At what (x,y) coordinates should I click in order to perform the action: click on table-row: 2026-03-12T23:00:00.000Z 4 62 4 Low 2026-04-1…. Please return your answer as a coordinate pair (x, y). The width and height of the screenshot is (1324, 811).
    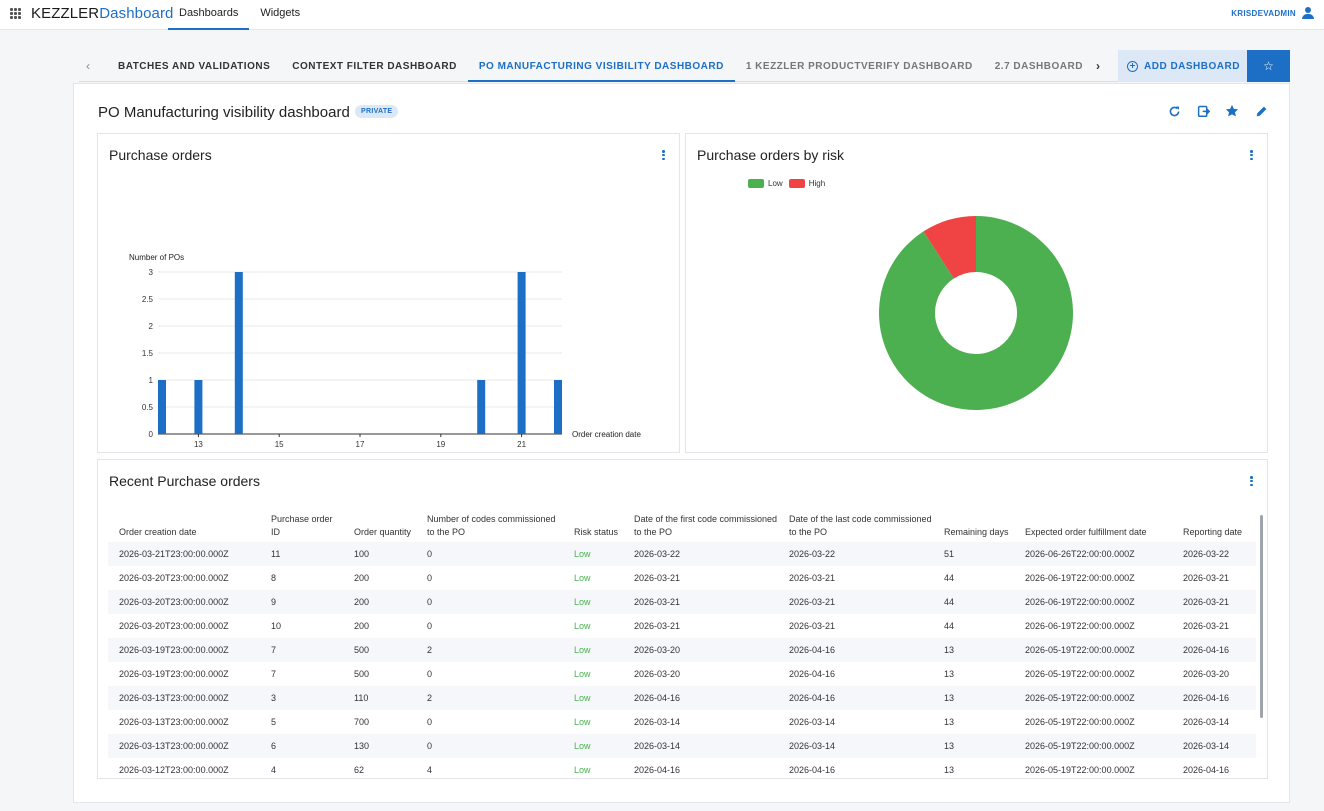
    Looking at the image, I should click on (682, 767).